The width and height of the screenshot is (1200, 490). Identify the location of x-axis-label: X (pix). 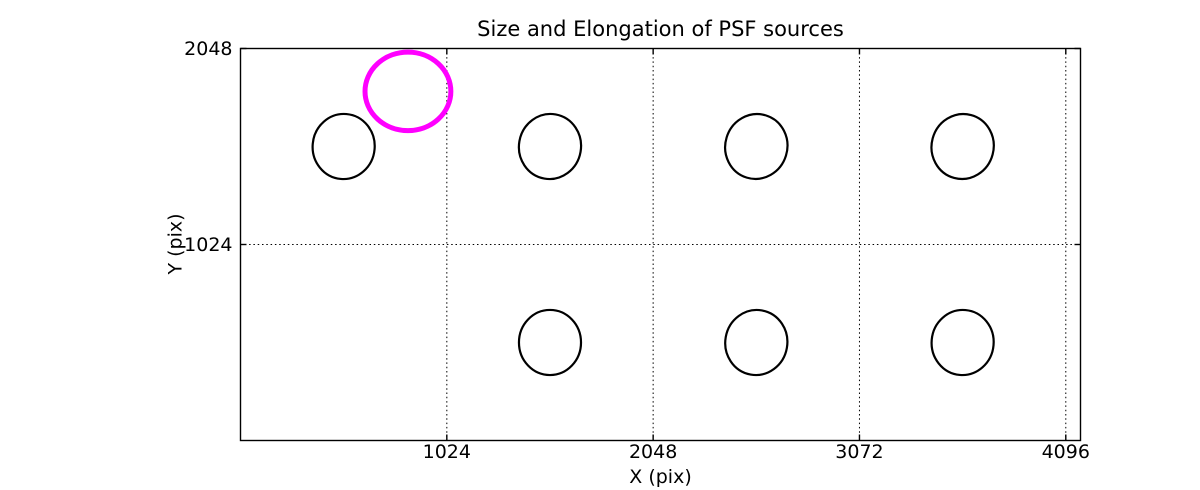
(660, 477).